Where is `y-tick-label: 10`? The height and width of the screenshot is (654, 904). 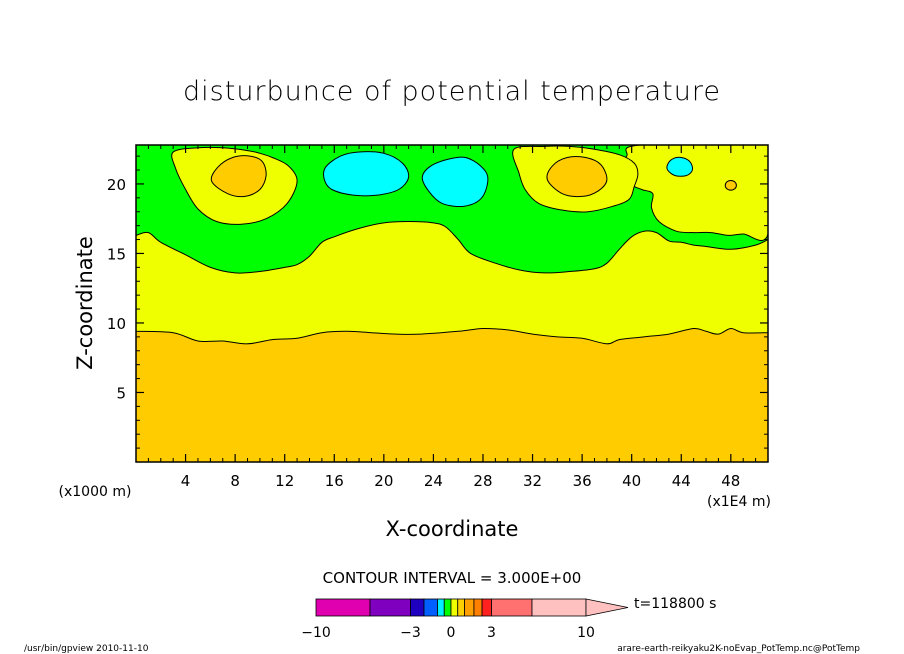 y-tick-label: 10 is located at coordinates (116, 324).